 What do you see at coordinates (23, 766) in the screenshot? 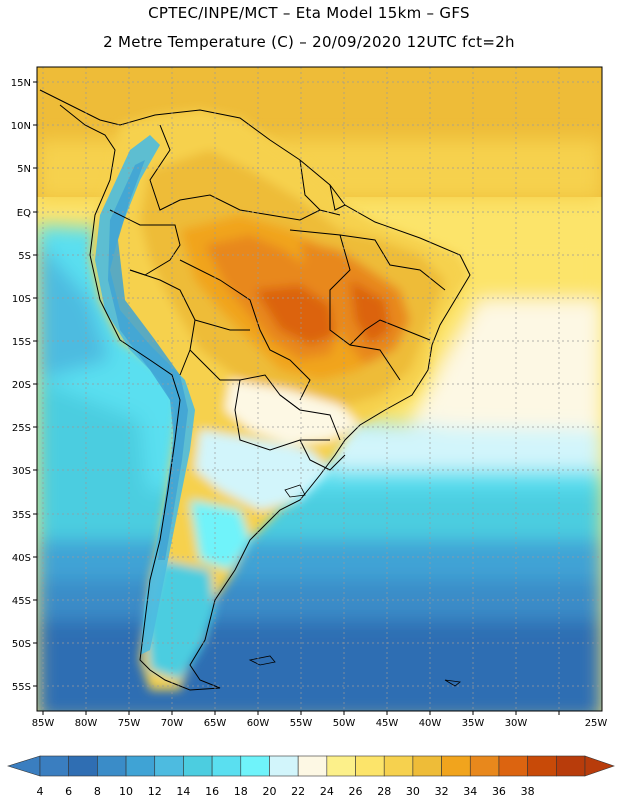
I see `colorbar-low-arrow` at bounding box center [23, 766].